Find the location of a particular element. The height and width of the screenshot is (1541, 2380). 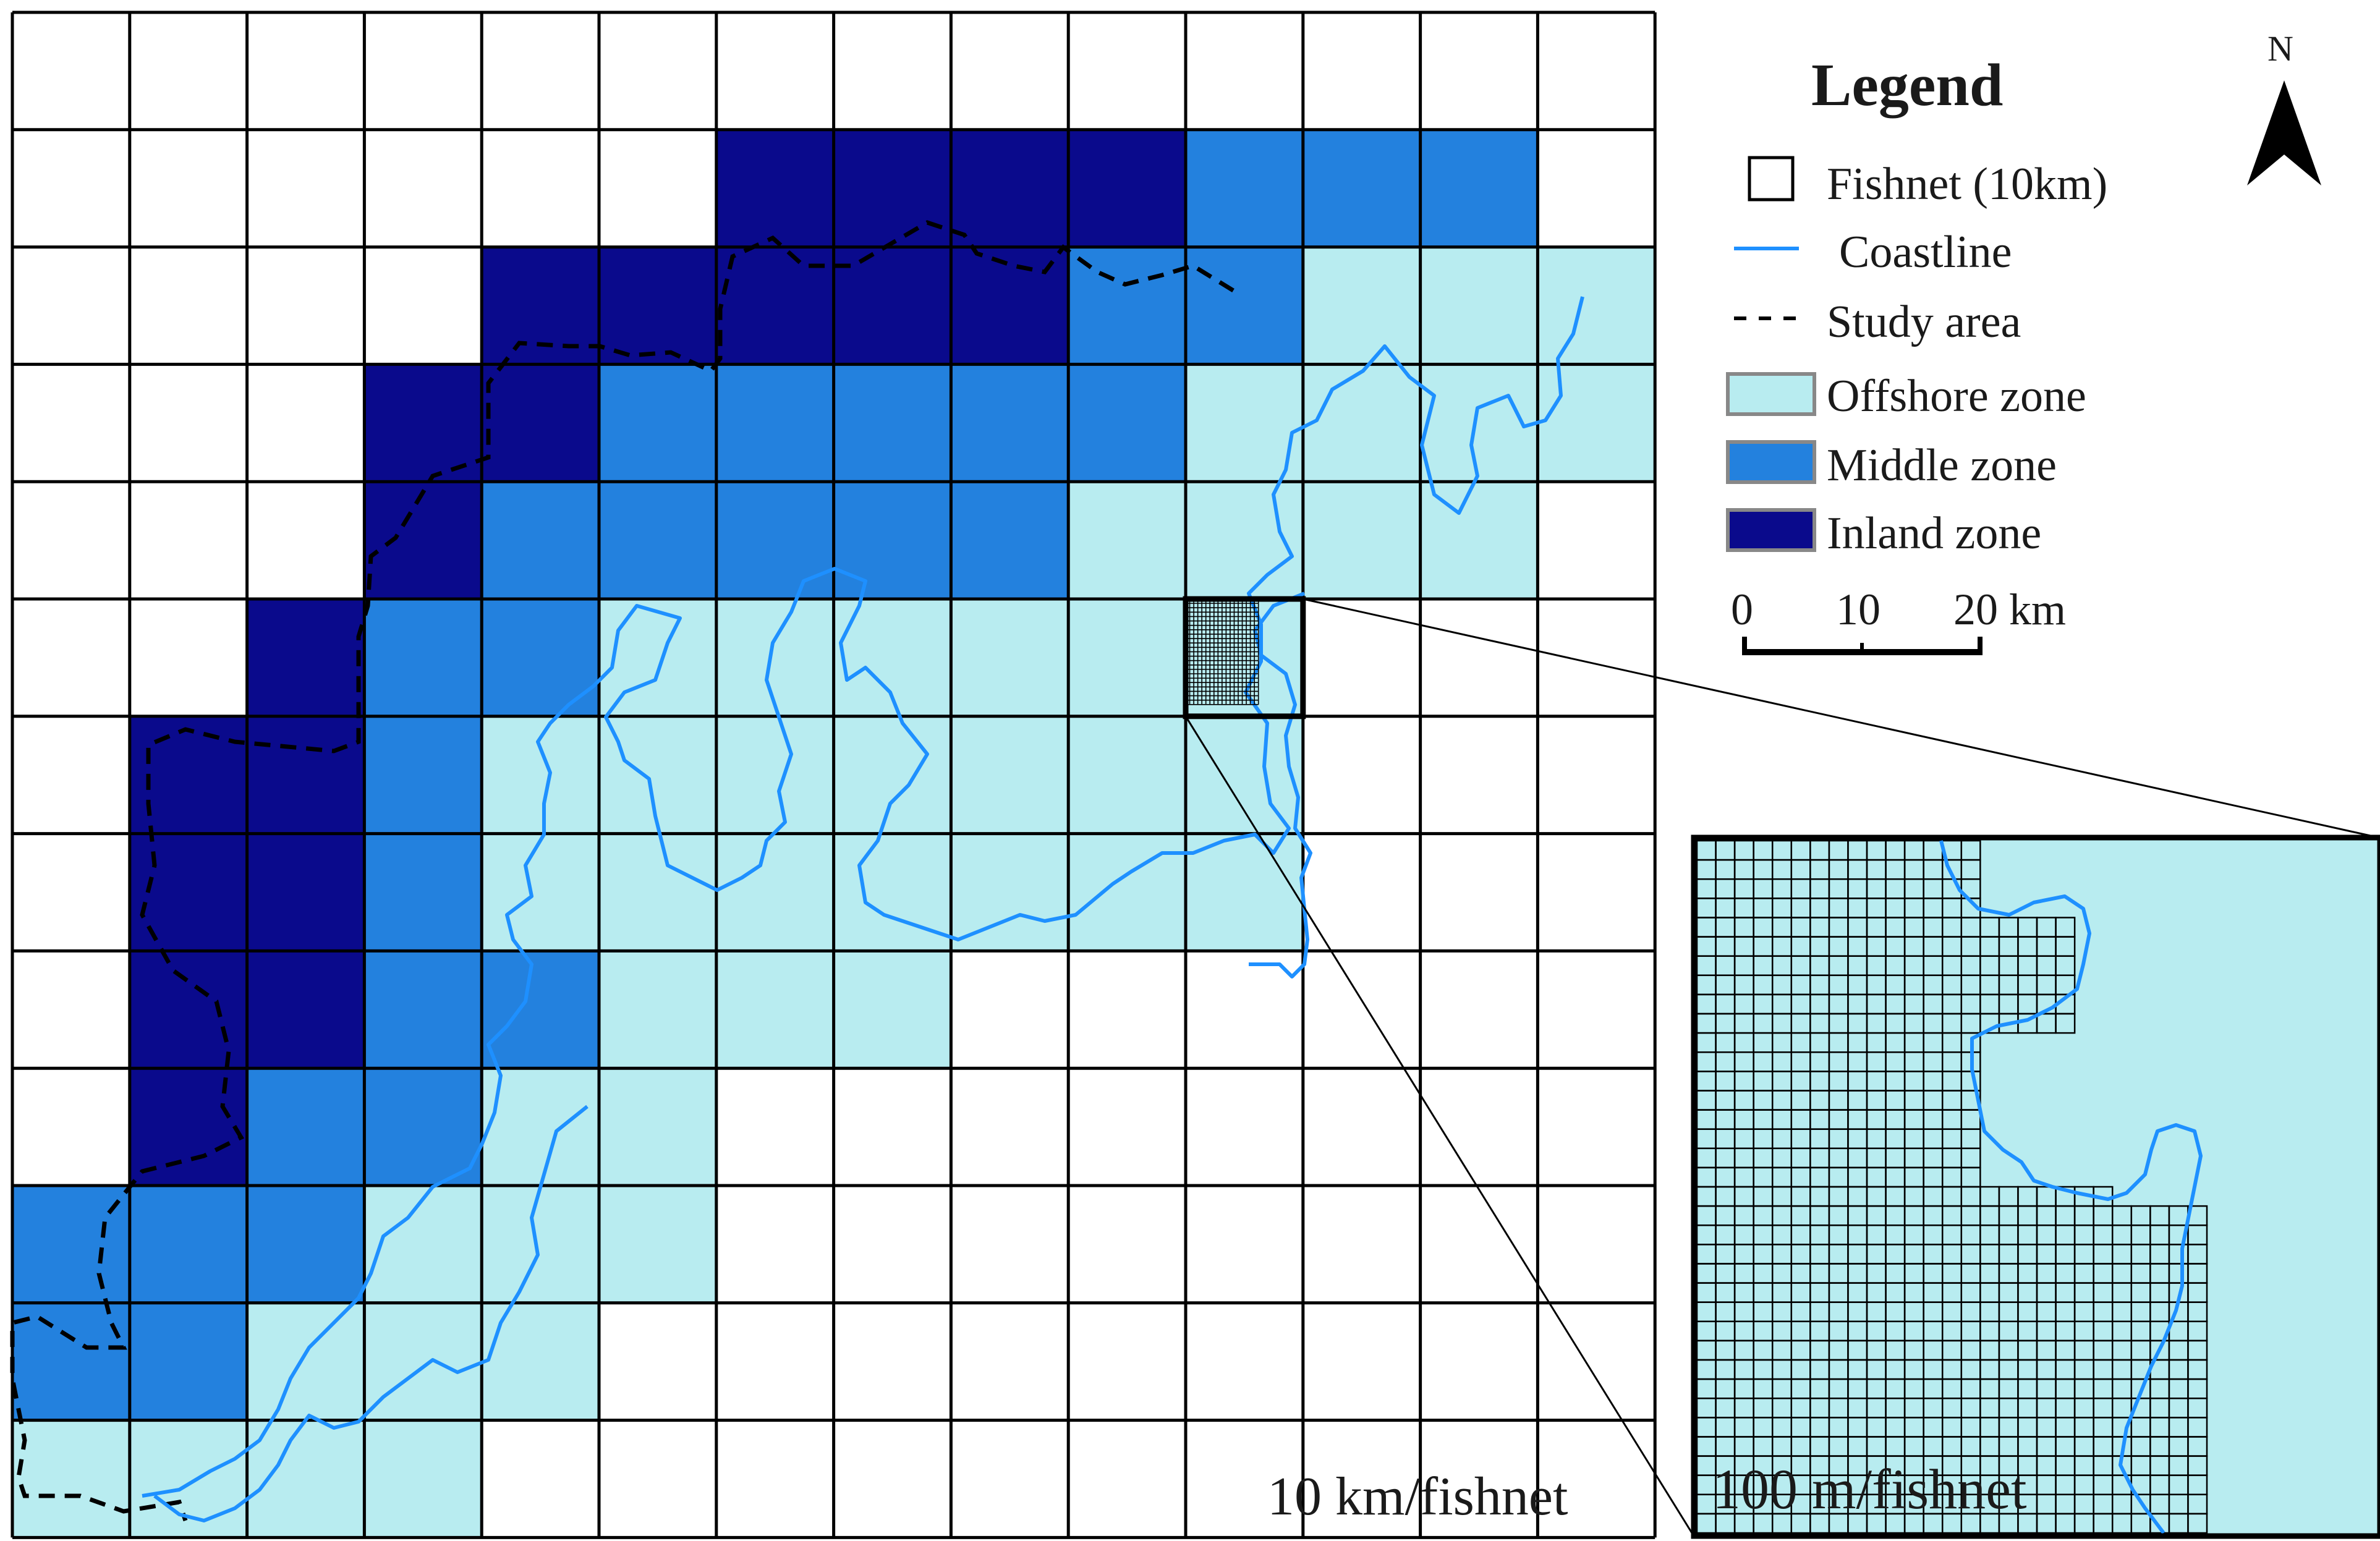

inset-scale-label: 100 m/fishnet is located at coordinates (1869, 1489).